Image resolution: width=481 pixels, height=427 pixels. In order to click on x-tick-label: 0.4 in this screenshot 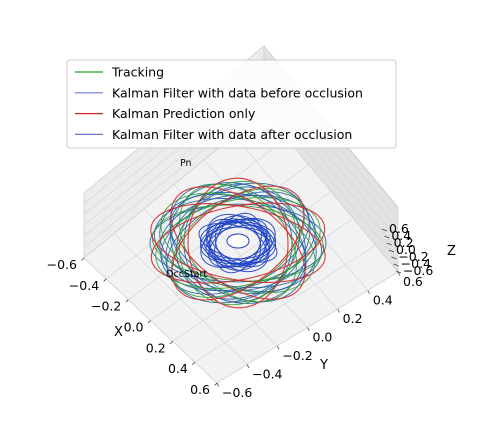, I will do `click(178, 368)`.